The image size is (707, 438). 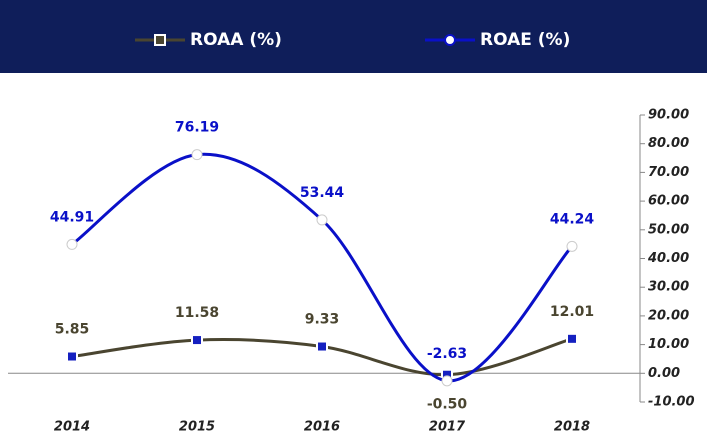 I want to click on y-tick-label: 10.00, so click(x=668, y=344).